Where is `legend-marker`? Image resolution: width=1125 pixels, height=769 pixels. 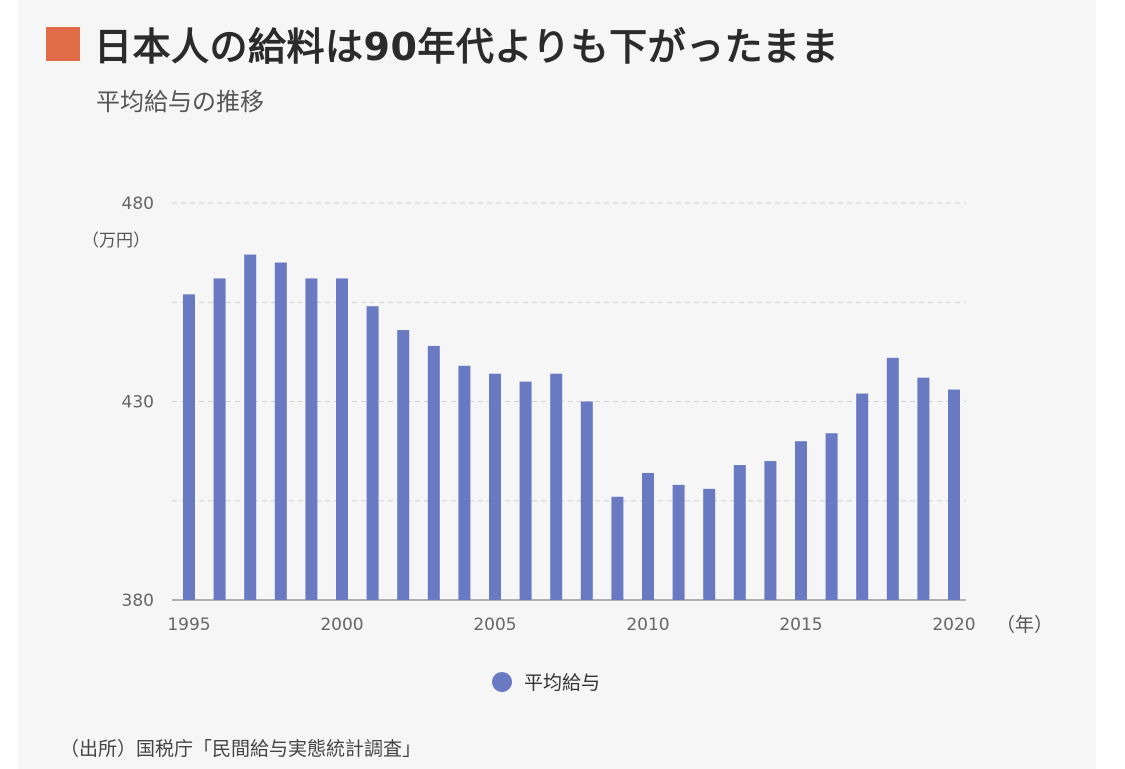
legend-marker is located at coordinates (502, 682).